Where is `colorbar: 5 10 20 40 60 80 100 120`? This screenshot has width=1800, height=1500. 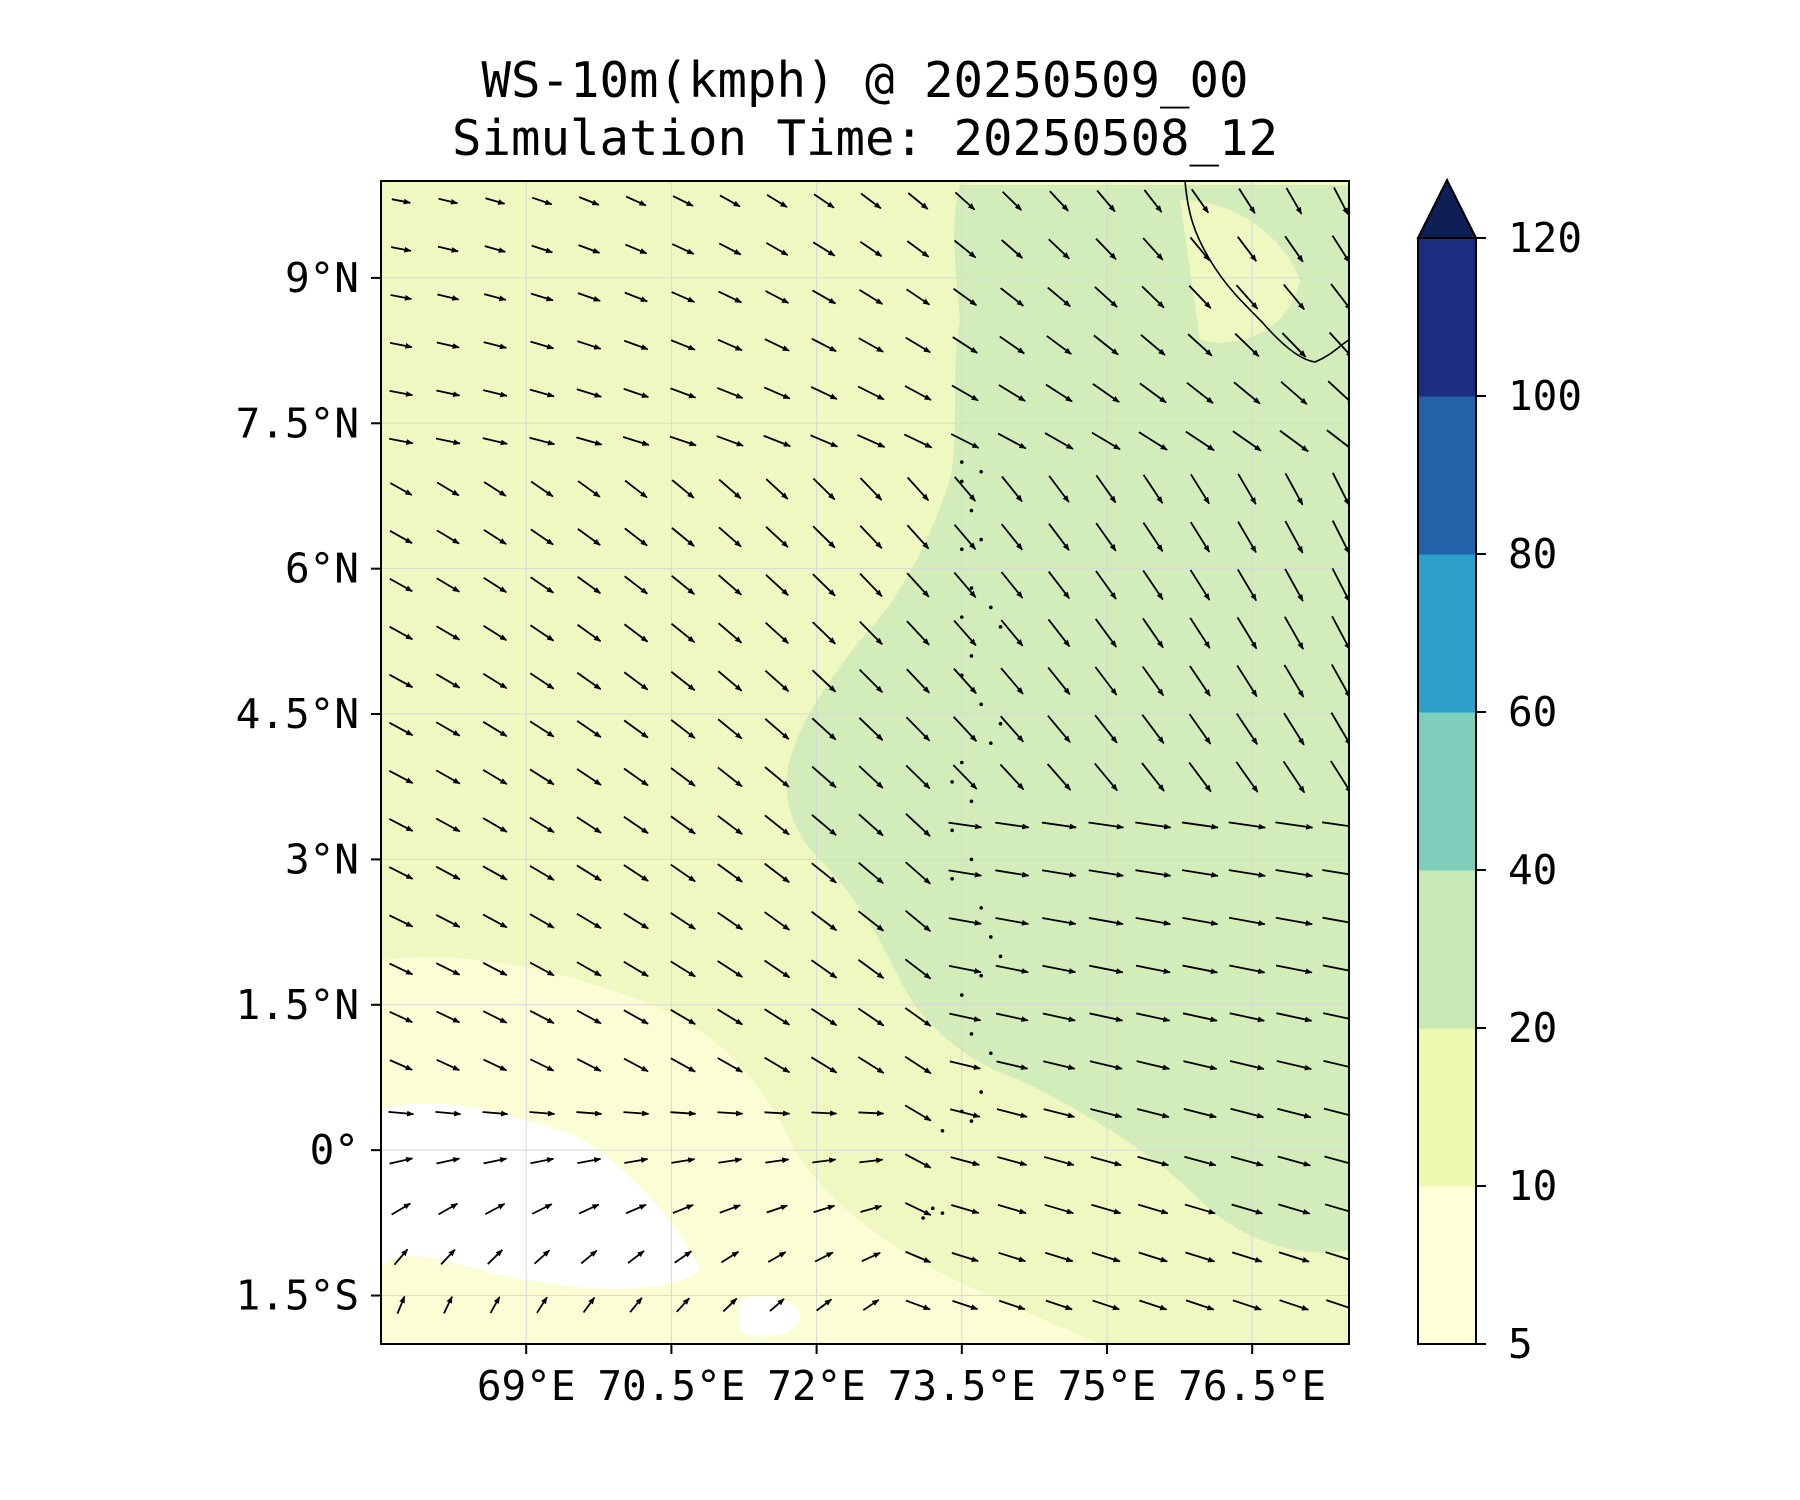 colorbar: 5 10 20 40 60 80 100 120 is located at coordinates (1499, 772).